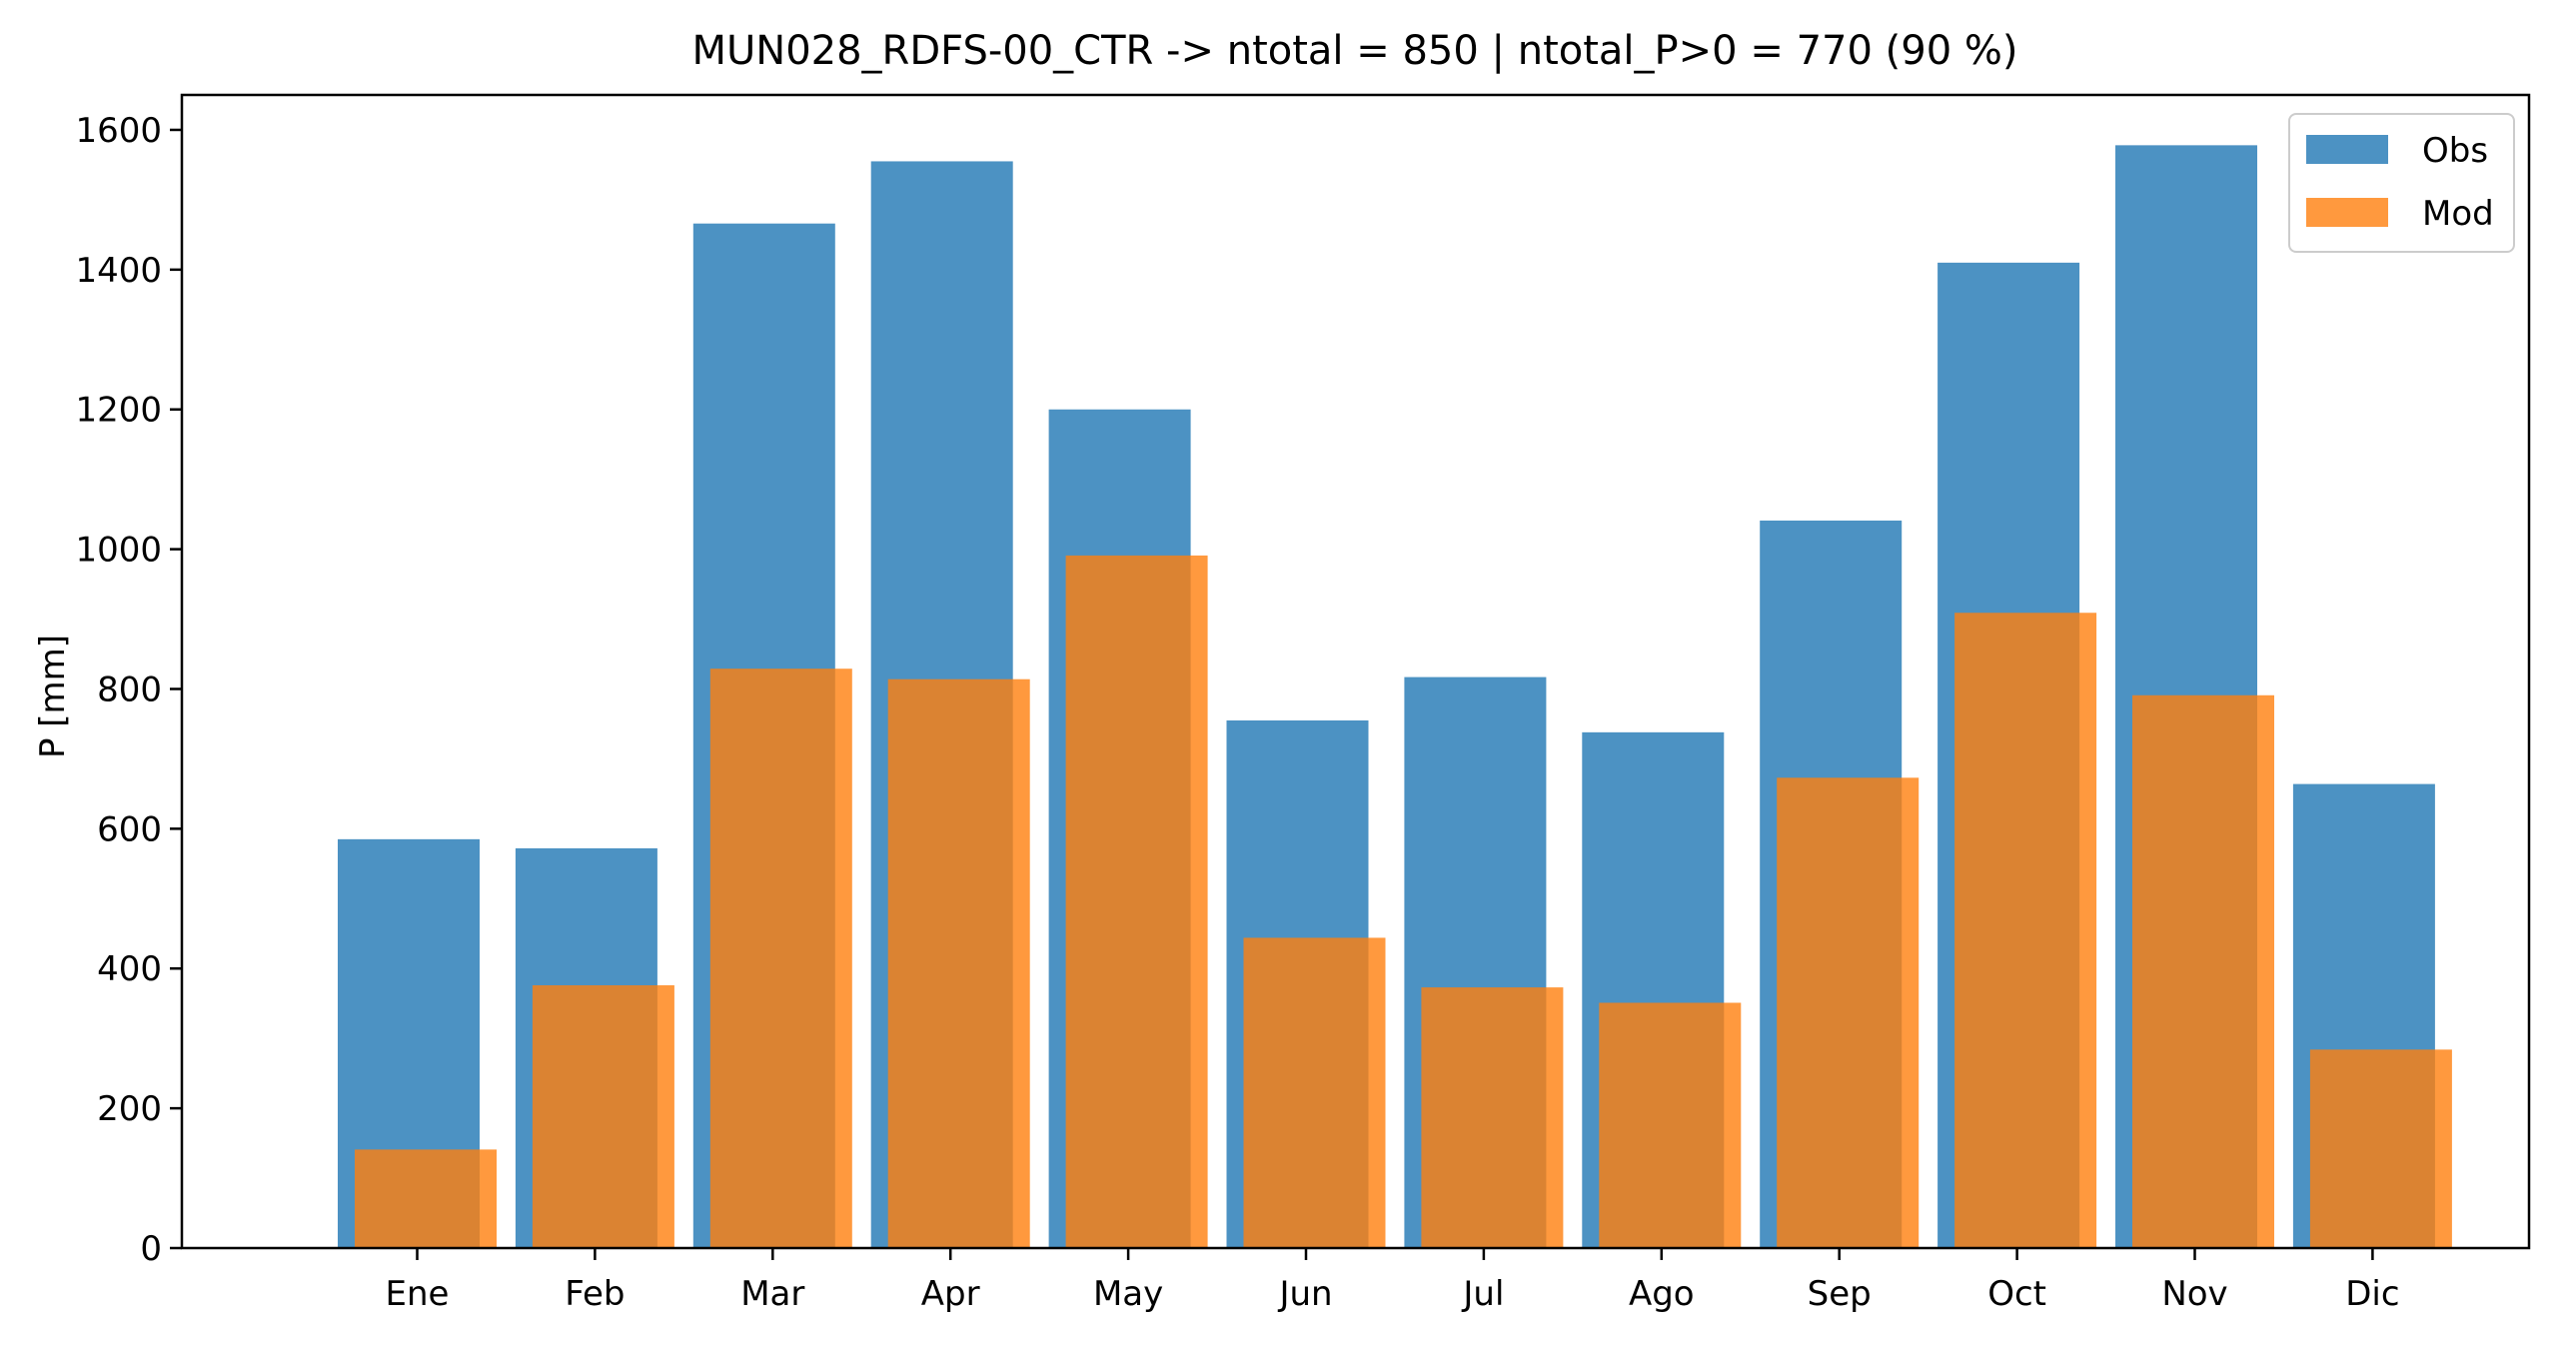  I want to click on y-tick-label: 400, so click(129, 969).